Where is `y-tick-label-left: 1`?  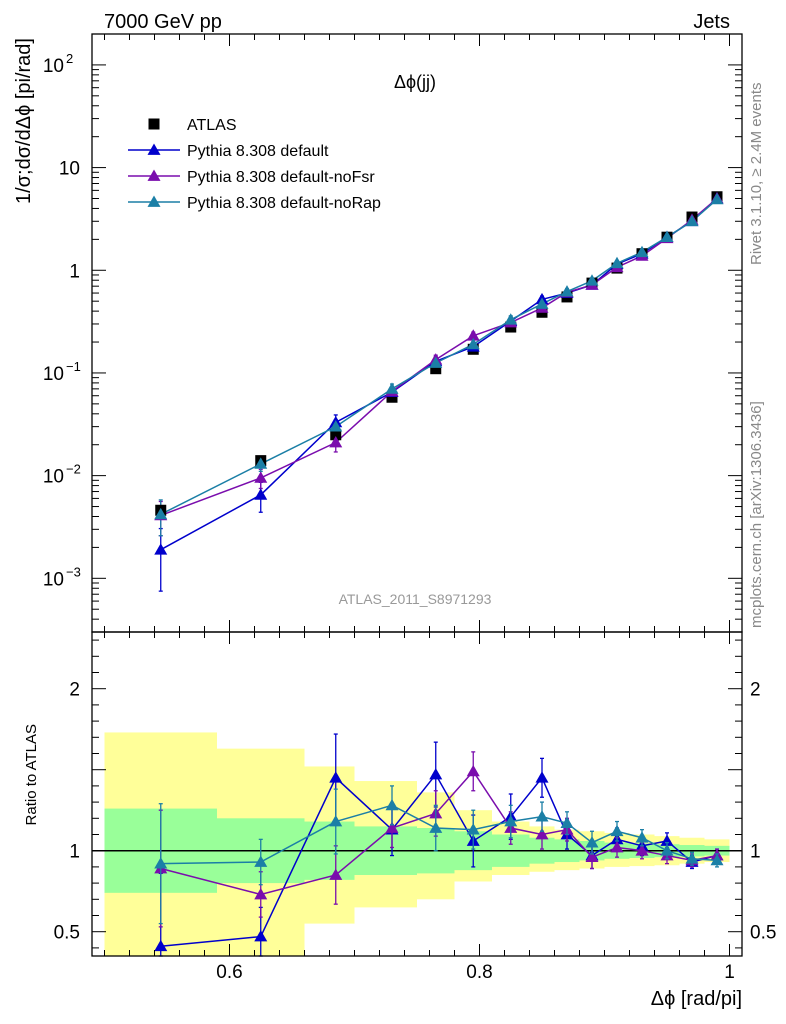 y-tick-label-left: 1 is located at coordinates (74, 852).